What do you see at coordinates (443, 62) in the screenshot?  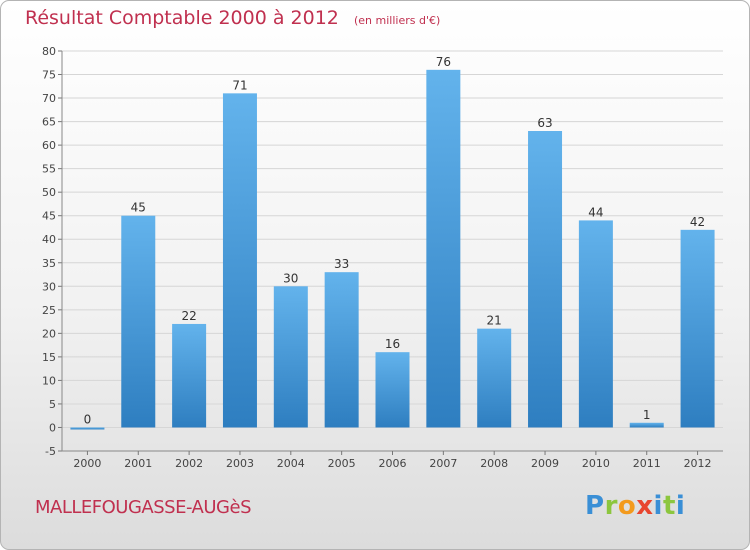 I see `data-label: 76` at bounding box center [443, 62].